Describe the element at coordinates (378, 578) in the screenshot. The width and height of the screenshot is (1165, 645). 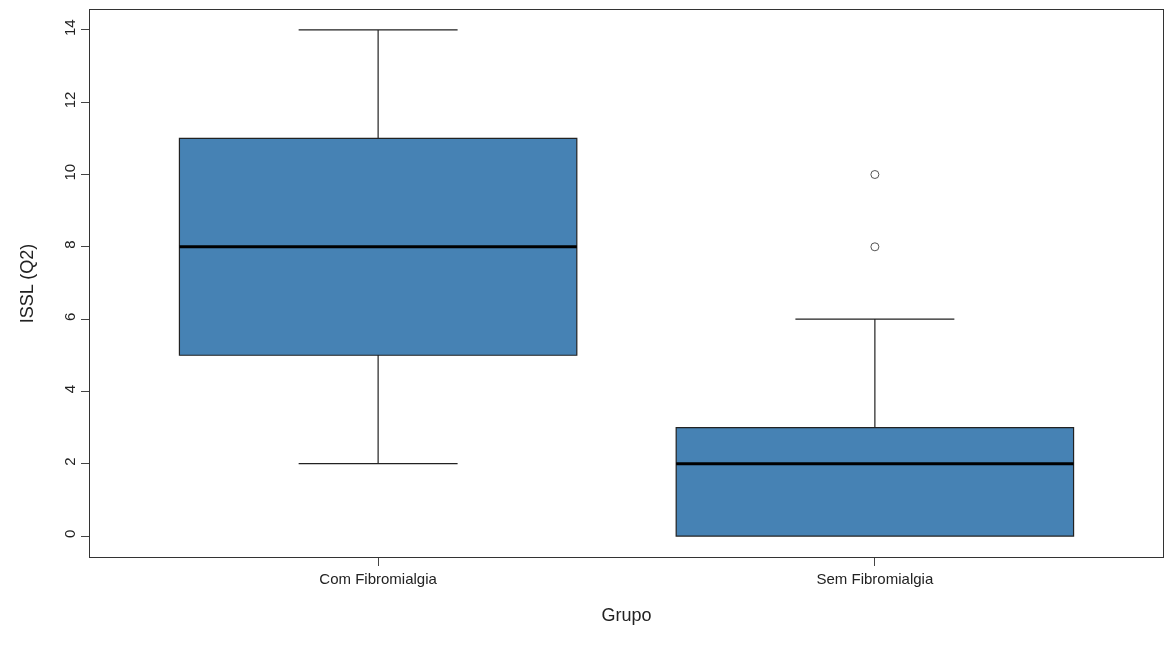
I see `x-tick-label: Com Fibromialgia` at that location.